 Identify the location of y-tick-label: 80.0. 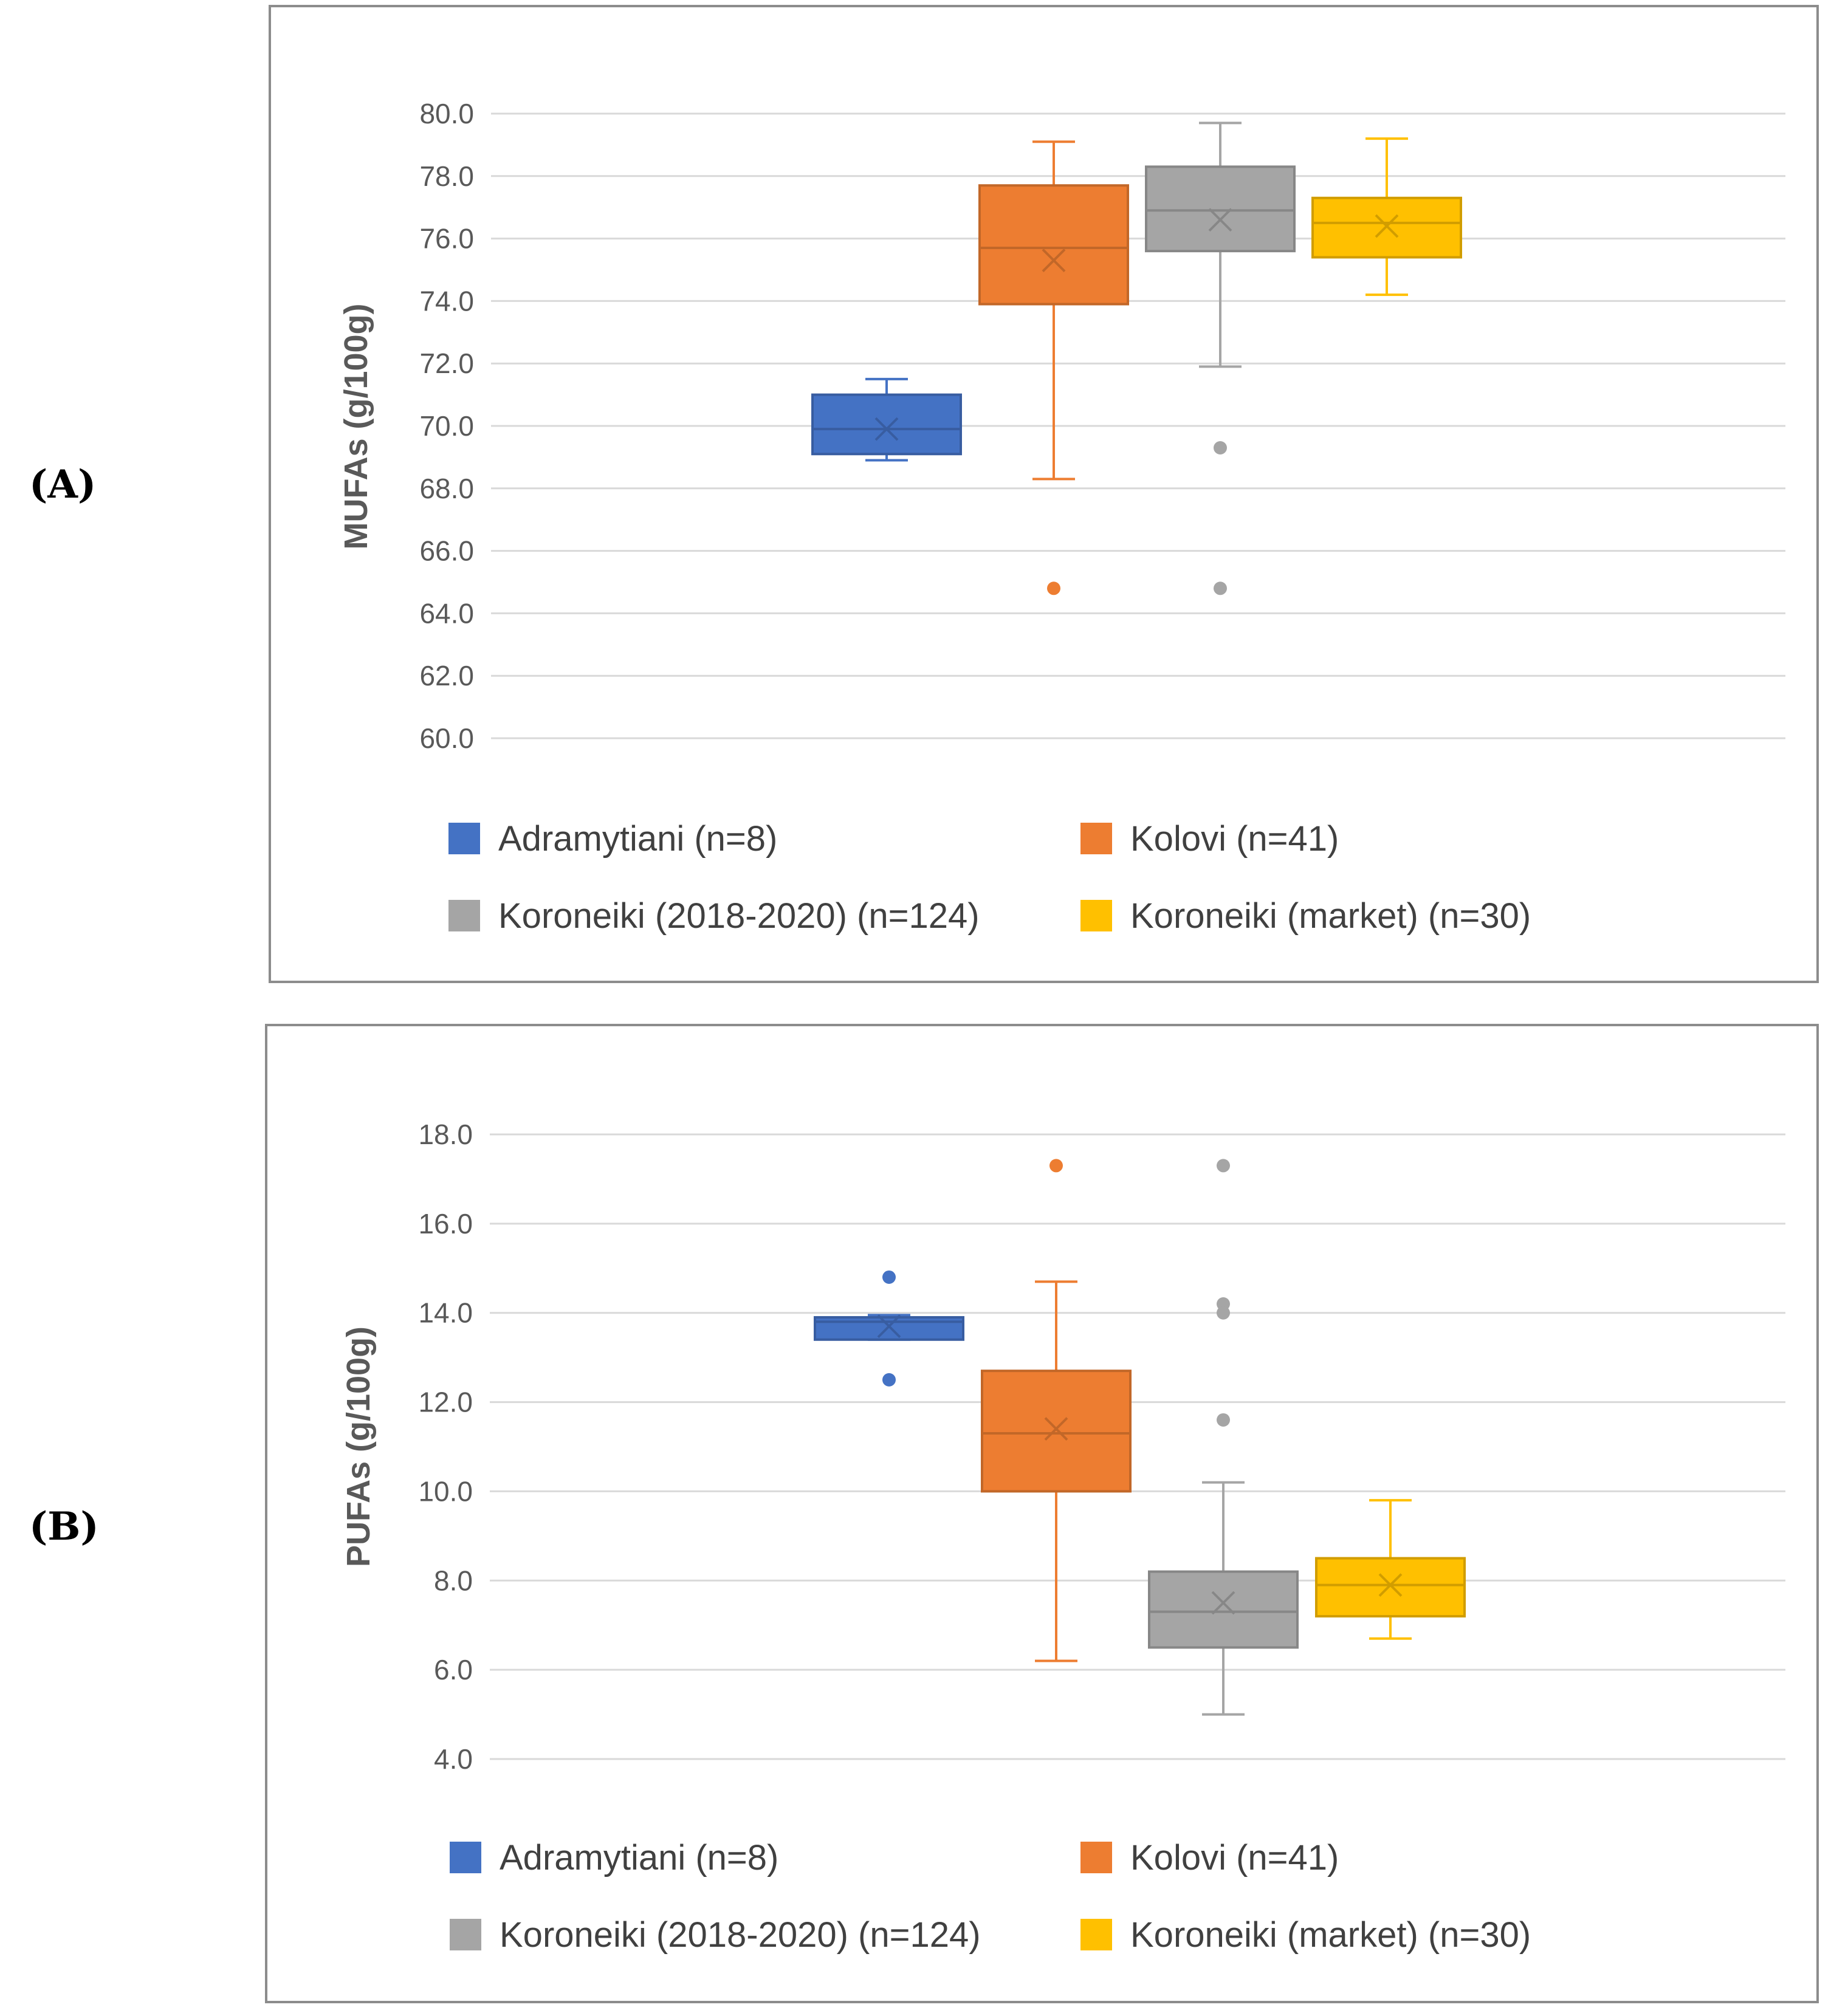
(446, 113).